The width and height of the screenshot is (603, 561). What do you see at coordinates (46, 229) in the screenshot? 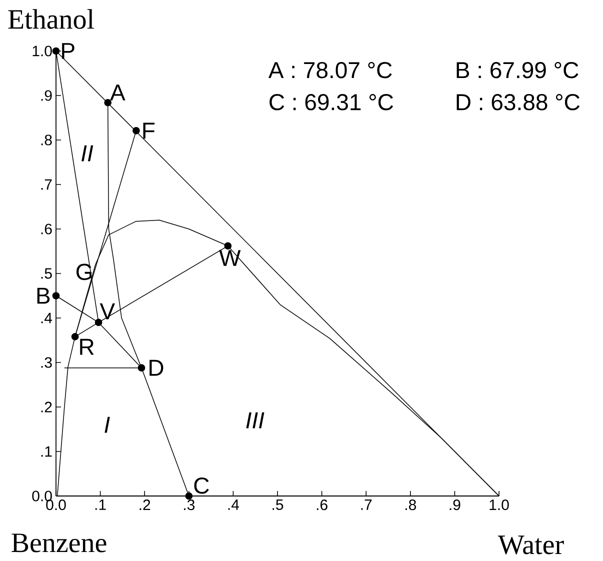
I see `y-tick-label: .6` at bounding box center [46, 229].